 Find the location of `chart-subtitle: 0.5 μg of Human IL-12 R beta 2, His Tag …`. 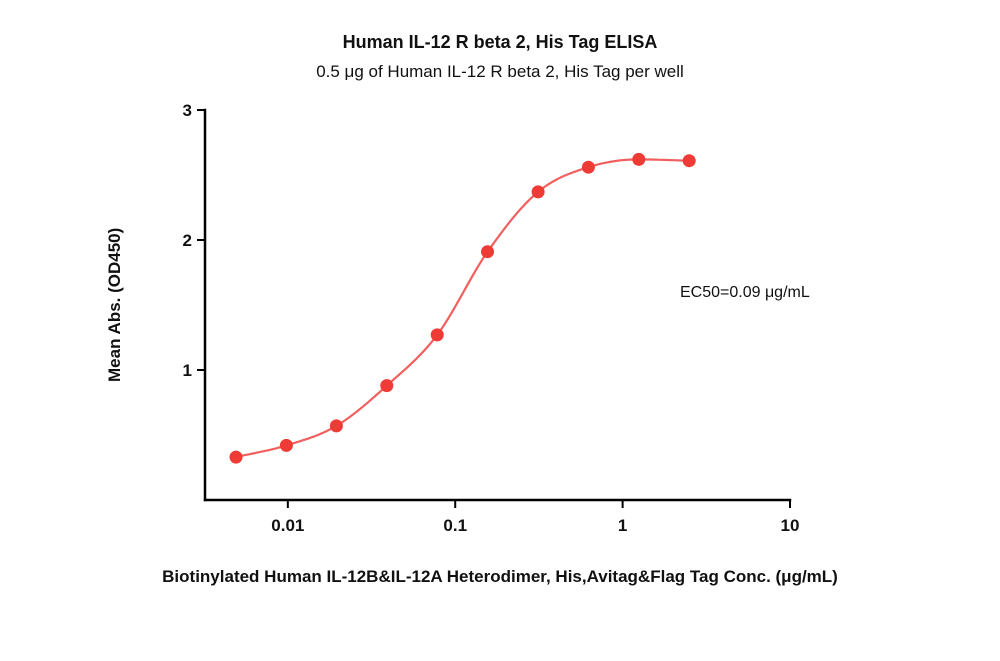

chart-subtitle: 0.5 μg of Human IL-12 R beta 2, His Tag … is located at coordinates (500, 71).